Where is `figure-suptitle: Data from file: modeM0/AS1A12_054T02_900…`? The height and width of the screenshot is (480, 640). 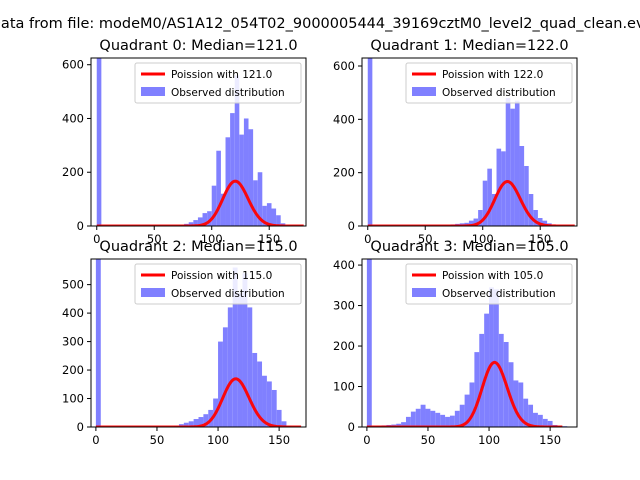
figure-suptitle: Data from file: modeM0/AS1A12_054T02_900… is located at coordinates (320, 24).